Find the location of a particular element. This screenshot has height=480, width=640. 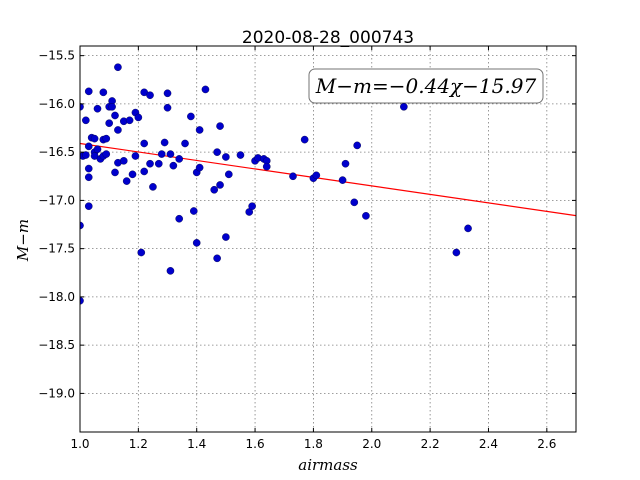

x-tick-label: 1.4 is located at coordinates (196, 444).